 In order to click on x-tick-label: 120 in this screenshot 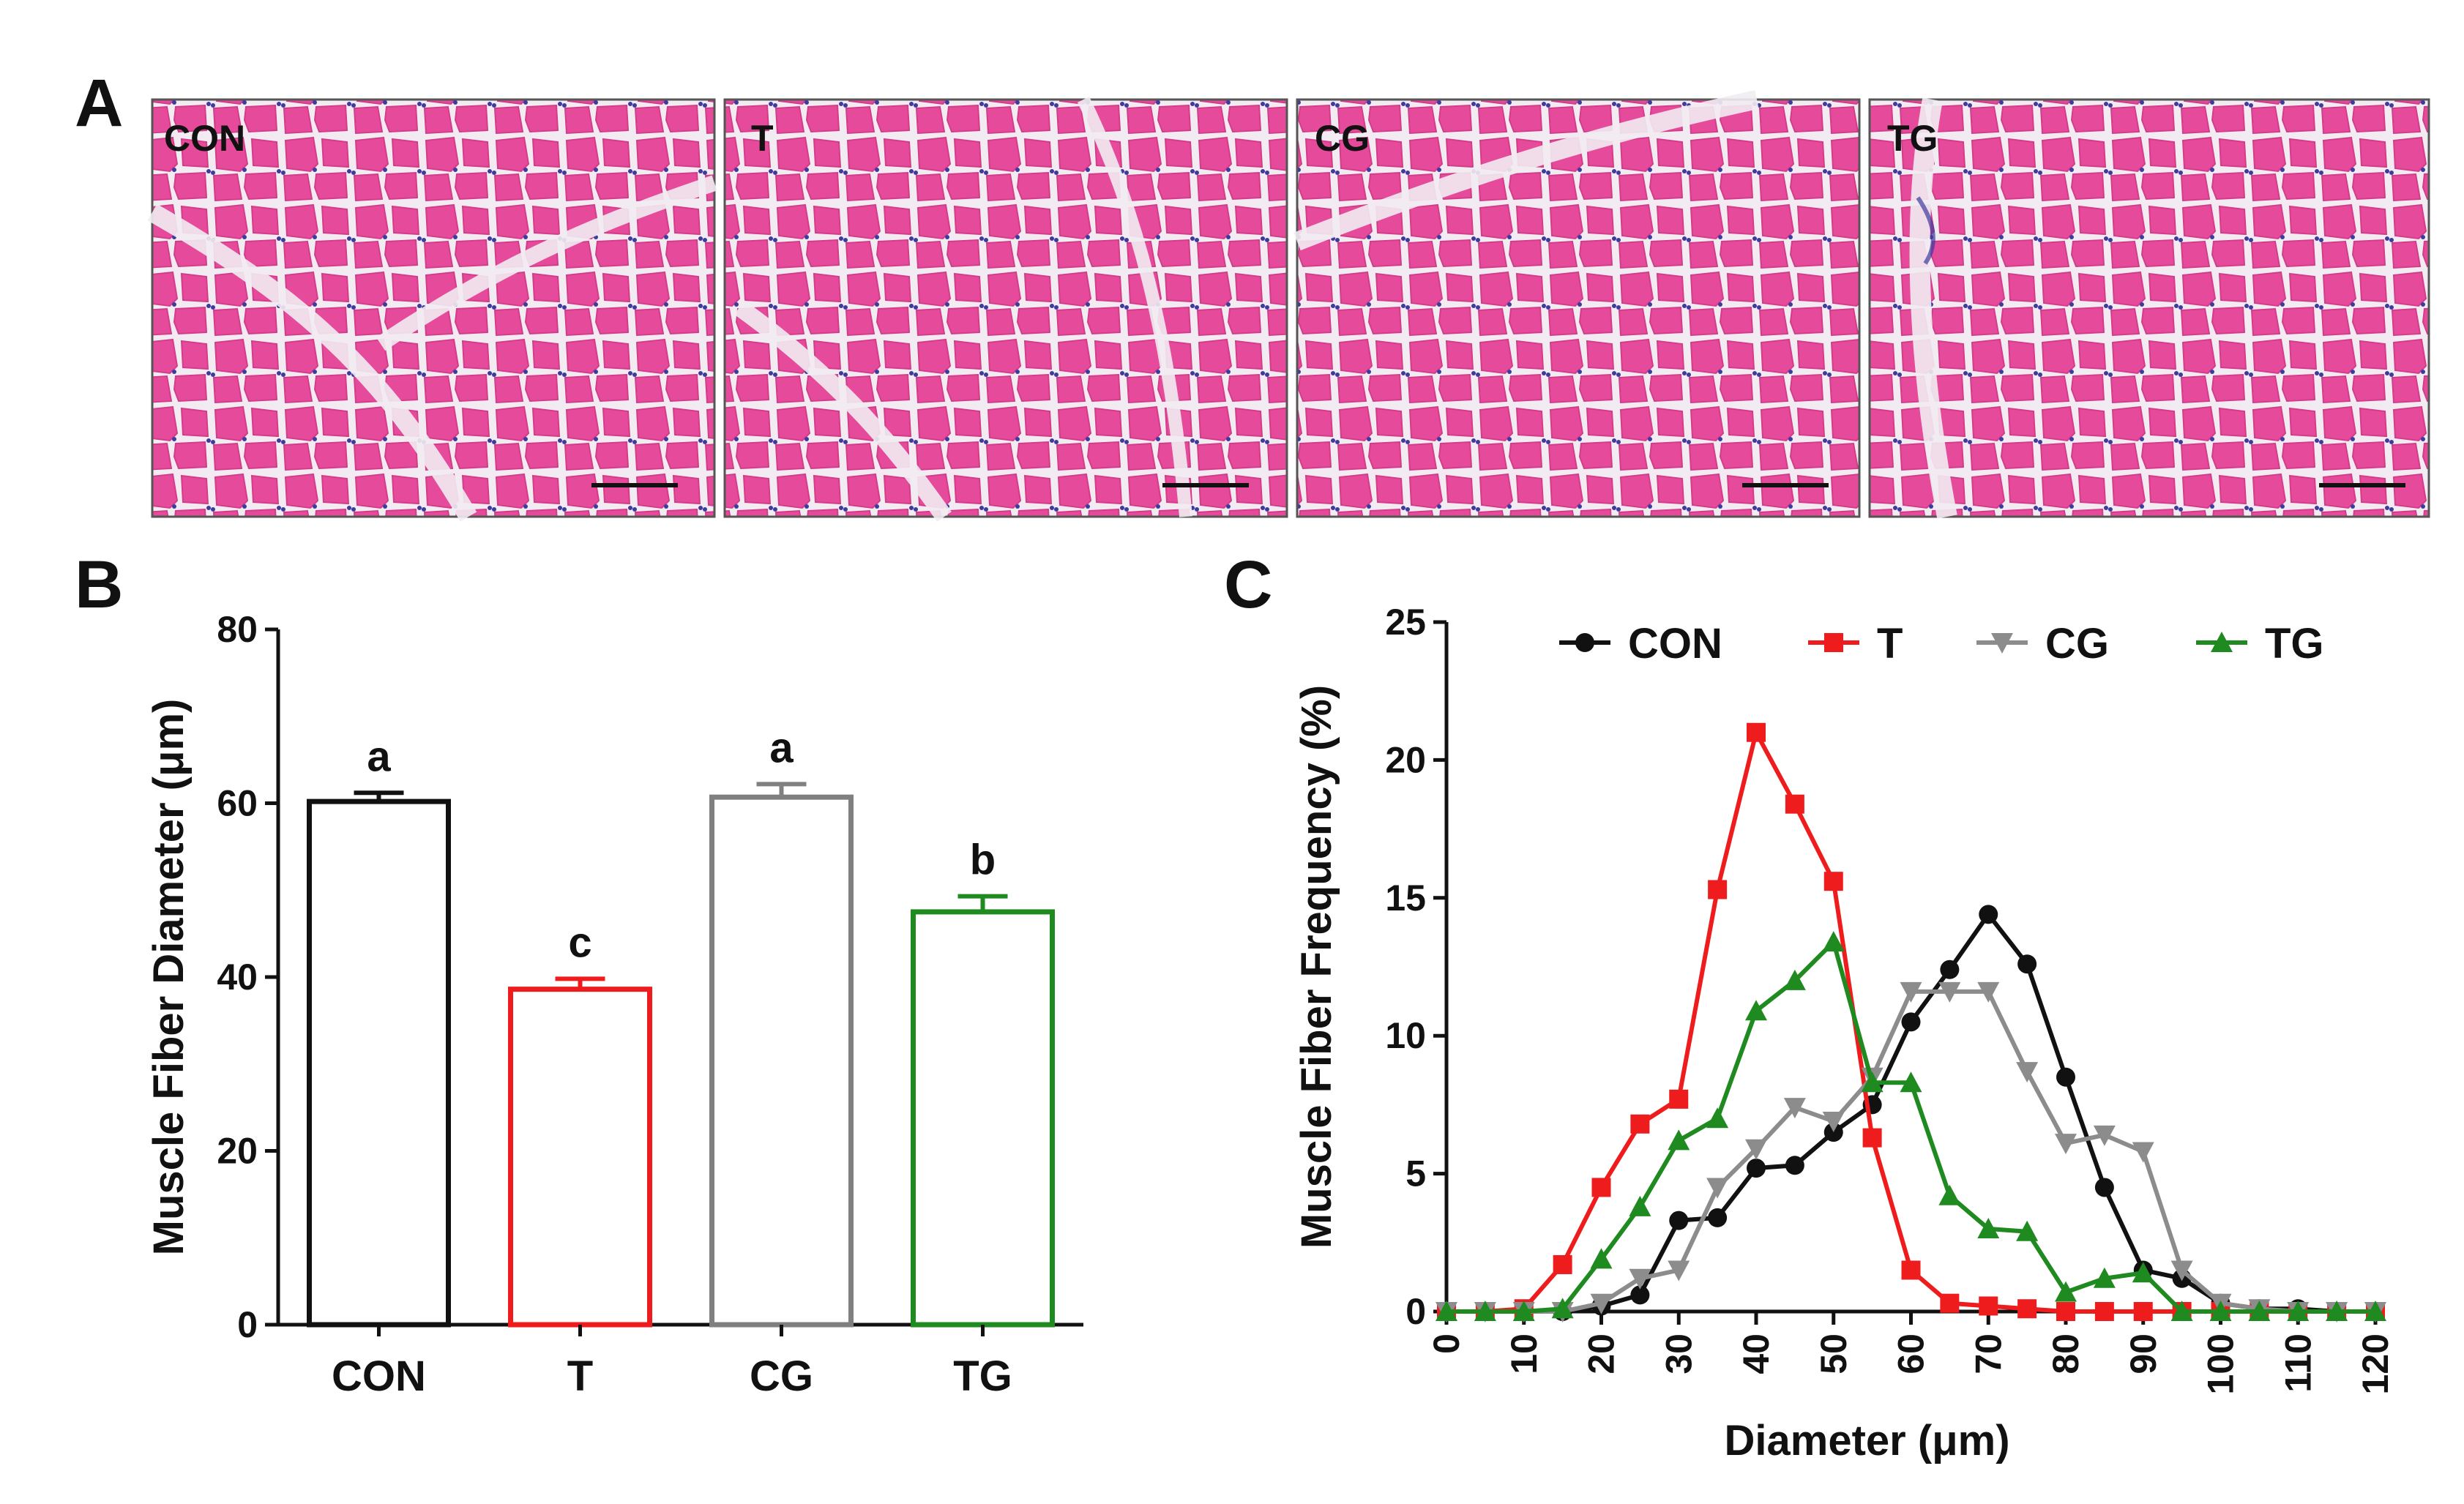, I will do `click(2375, 1363)`.